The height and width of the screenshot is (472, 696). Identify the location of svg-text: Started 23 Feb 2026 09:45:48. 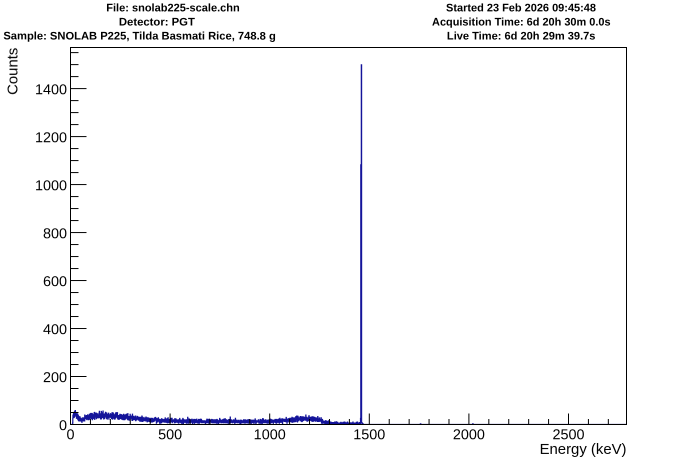
(521, 8).